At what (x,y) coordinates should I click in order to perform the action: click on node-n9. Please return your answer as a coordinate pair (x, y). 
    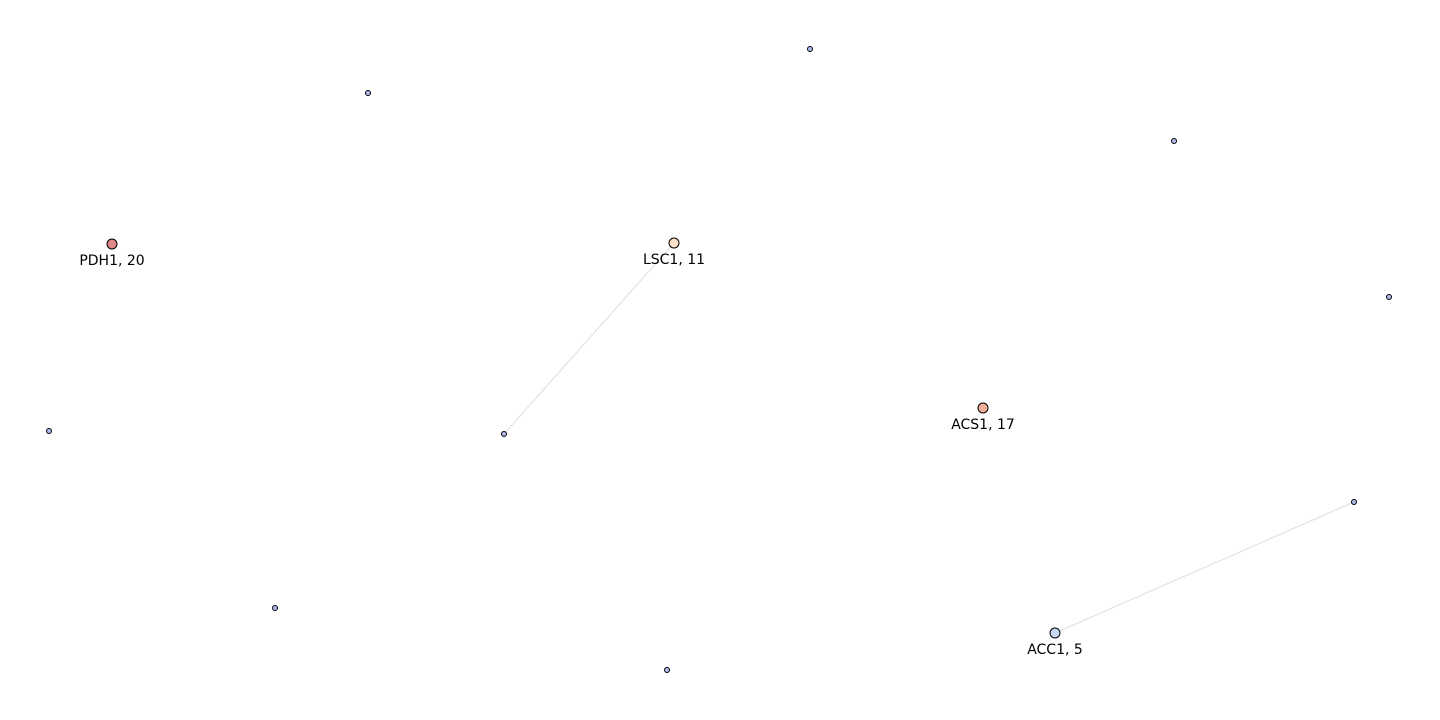
    Looking at the image, I should click on (1354, 502).